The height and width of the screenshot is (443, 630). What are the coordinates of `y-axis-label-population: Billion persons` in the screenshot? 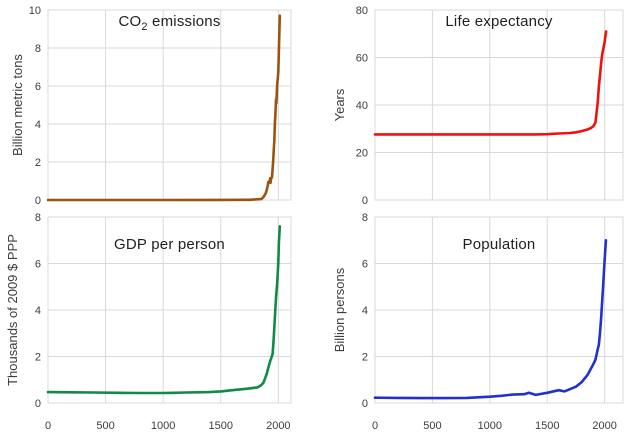 It's located at (339, 310).